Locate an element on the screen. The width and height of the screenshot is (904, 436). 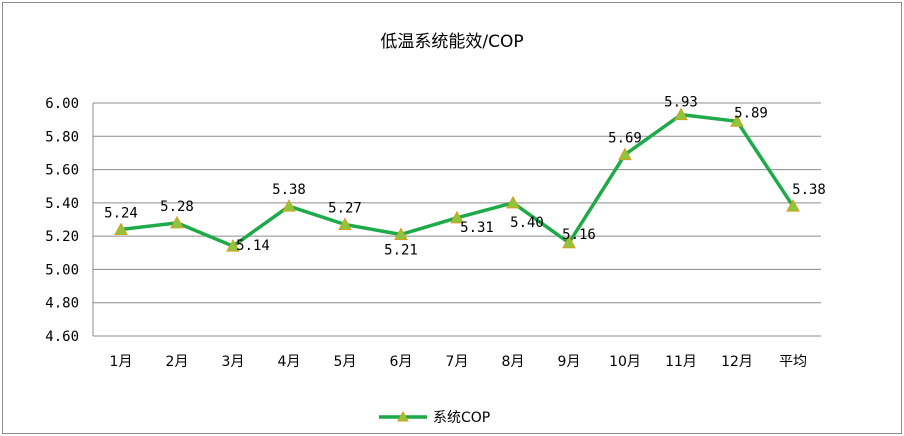
y-tick-label: 5.20 is located at coordinates (62, 237).